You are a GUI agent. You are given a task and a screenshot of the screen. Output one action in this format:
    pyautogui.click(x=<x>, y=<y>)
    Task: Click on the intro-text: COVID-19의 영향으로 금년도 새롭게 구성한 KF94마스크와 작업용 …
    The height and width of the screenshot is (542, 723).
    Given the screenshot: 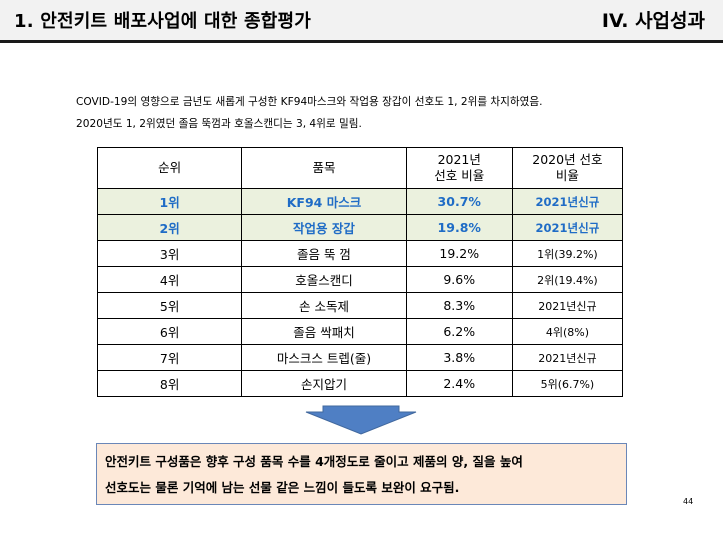 What is the action you would take?
    pyautogui.click(x=376, y=113)
    